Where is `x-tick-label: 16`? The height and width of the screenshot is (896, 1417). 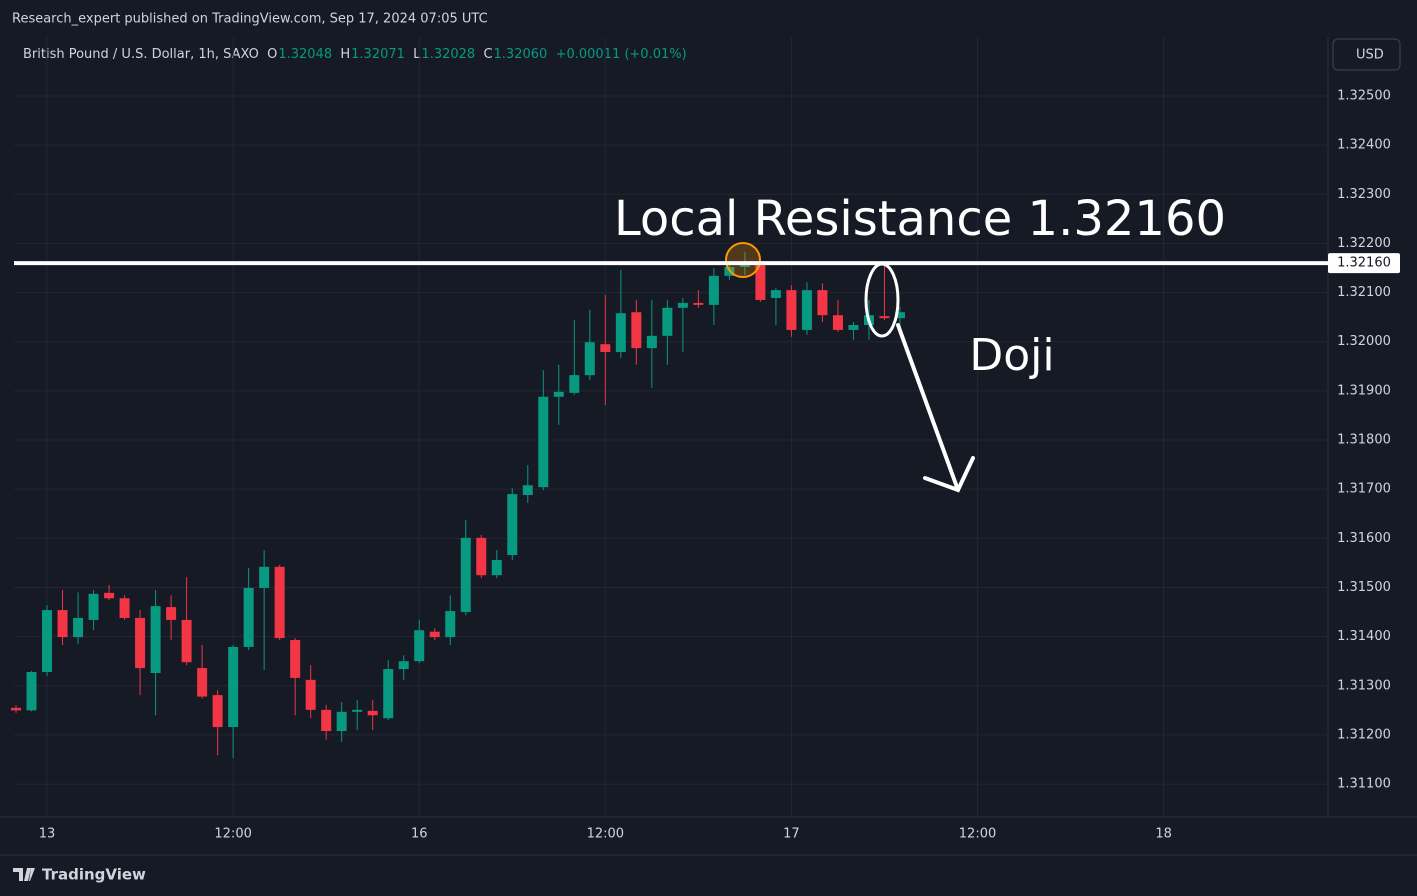 x-tick-label: 16 is located at coordinates (419, 834).